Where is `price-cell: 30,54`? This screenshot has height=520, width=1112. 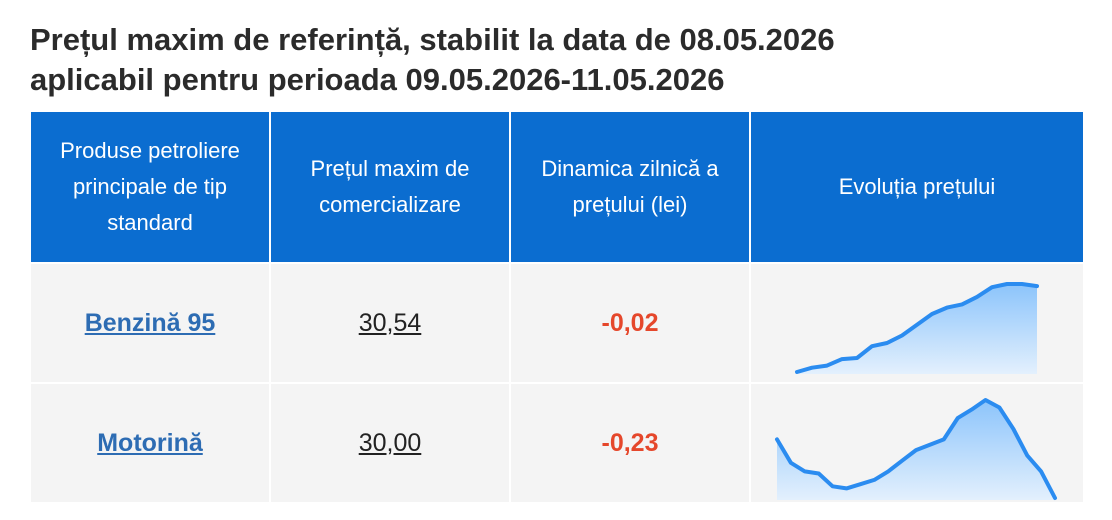 price-cell: 30,54 is located at coordinates (390, 323).